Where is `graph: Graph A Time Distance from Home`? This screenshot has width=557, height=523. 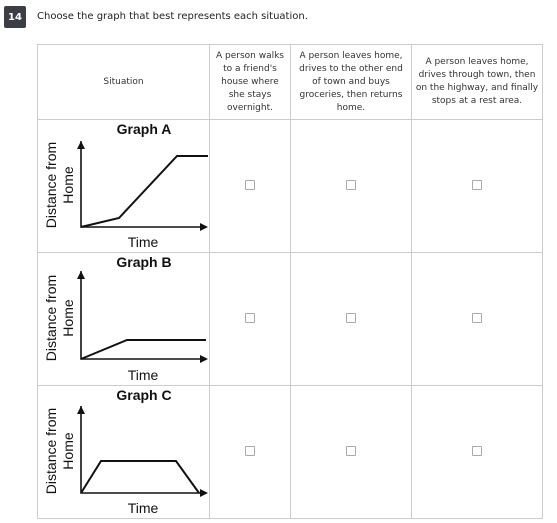
graph: Graph A Time Distance from Home is located at coordinates (123, 186).